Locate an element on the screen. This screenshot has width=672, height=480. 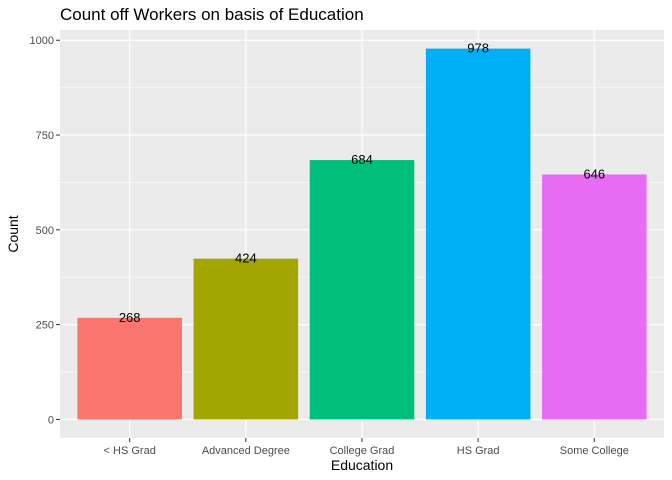
x-axis-title: Education is located at coordinates (362, 465).